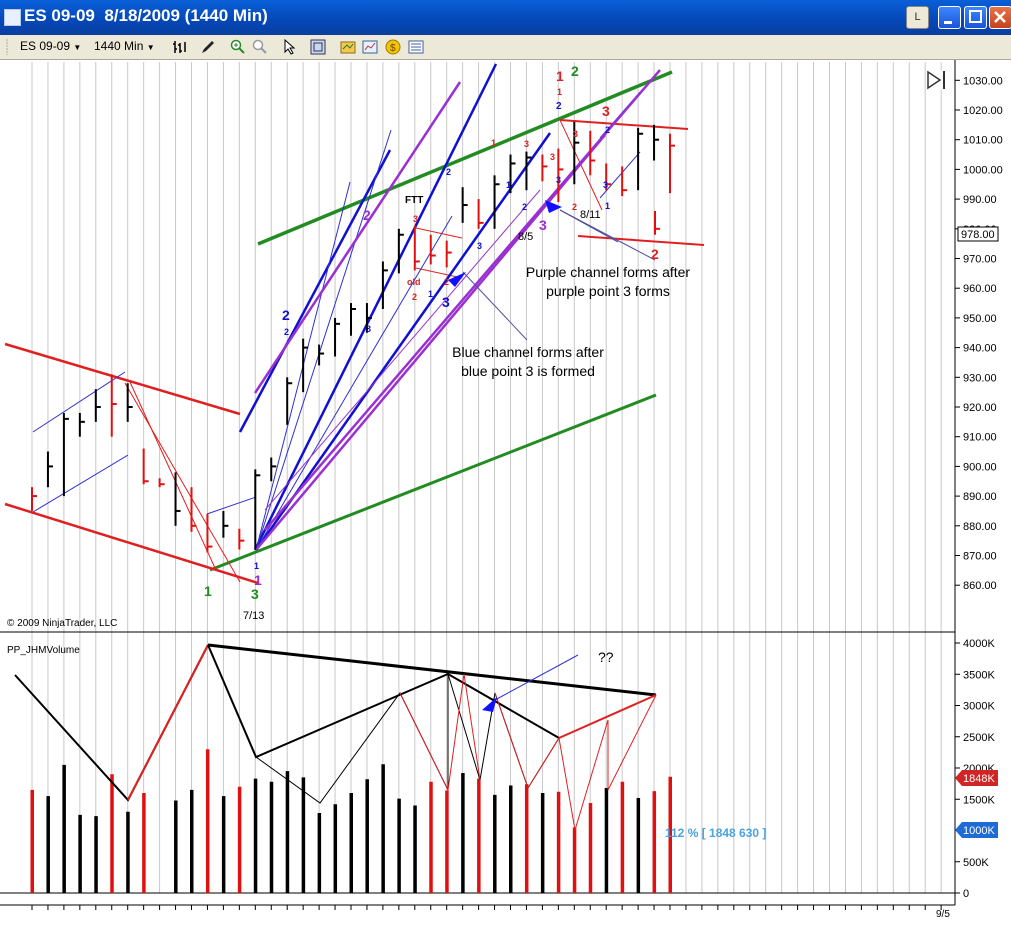  I want to click on blue-callout-line, so click(495, 306).